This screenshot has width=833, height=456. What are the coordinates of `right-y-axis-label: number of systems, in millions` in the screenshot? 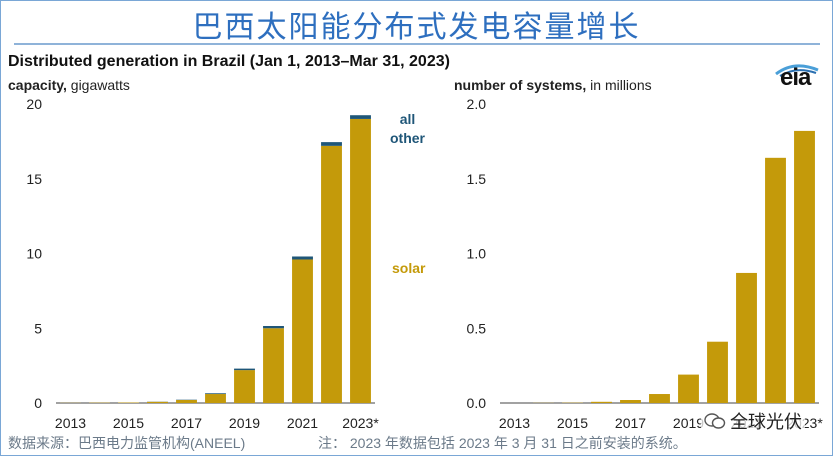 It's located at (553, 85).